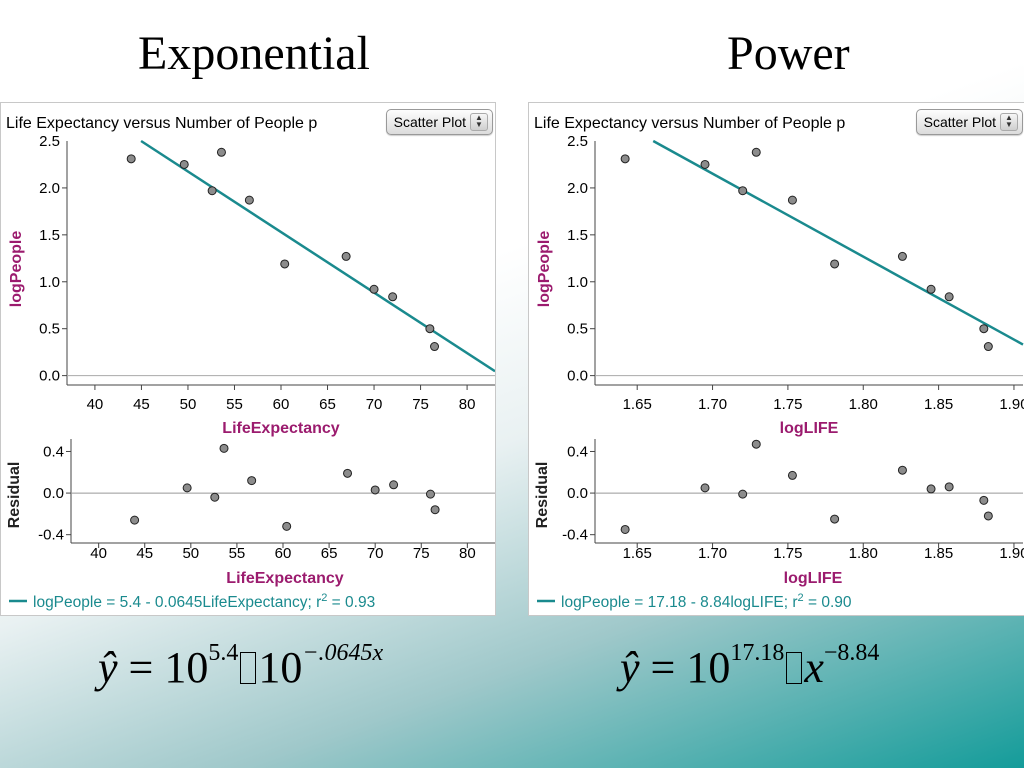 This screenshot has width=1024, height=768. I want to click on formula-exponent: 17.18, so click(757, 653).